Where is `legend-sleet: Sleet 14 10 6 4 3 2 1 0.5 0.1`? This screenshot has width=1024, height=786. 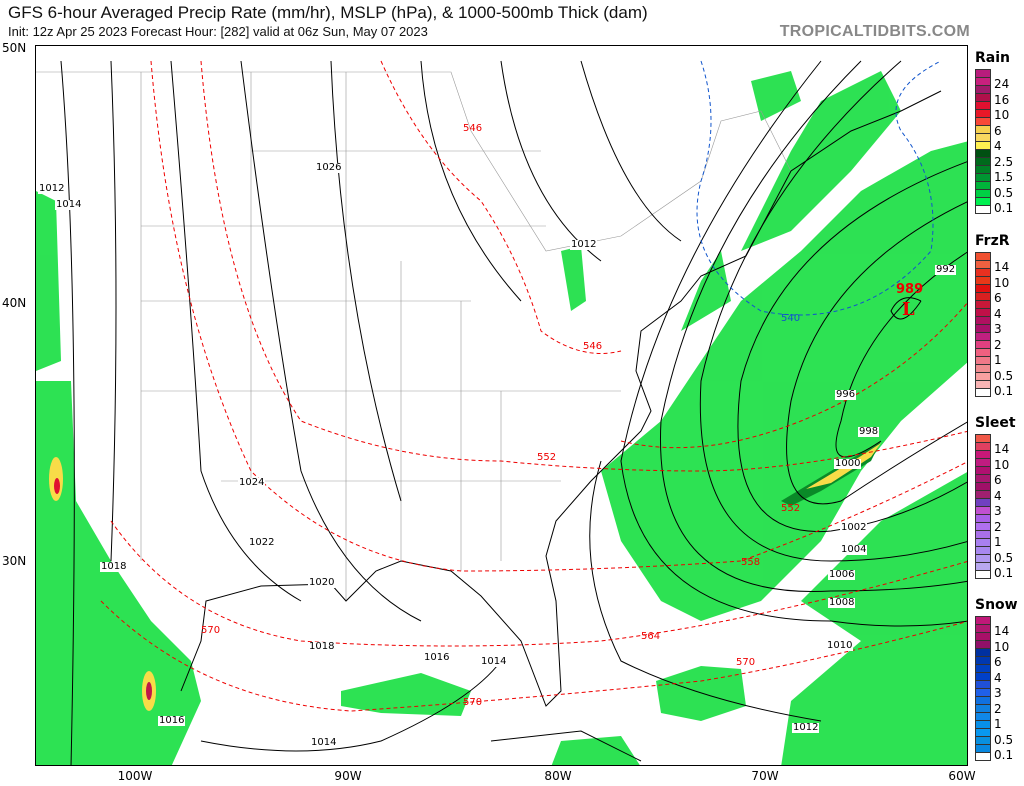 legend-sleet: Sleet 14 10 6 4 3 2 1 0.5 0.1 is located at coordinates (999, 497).